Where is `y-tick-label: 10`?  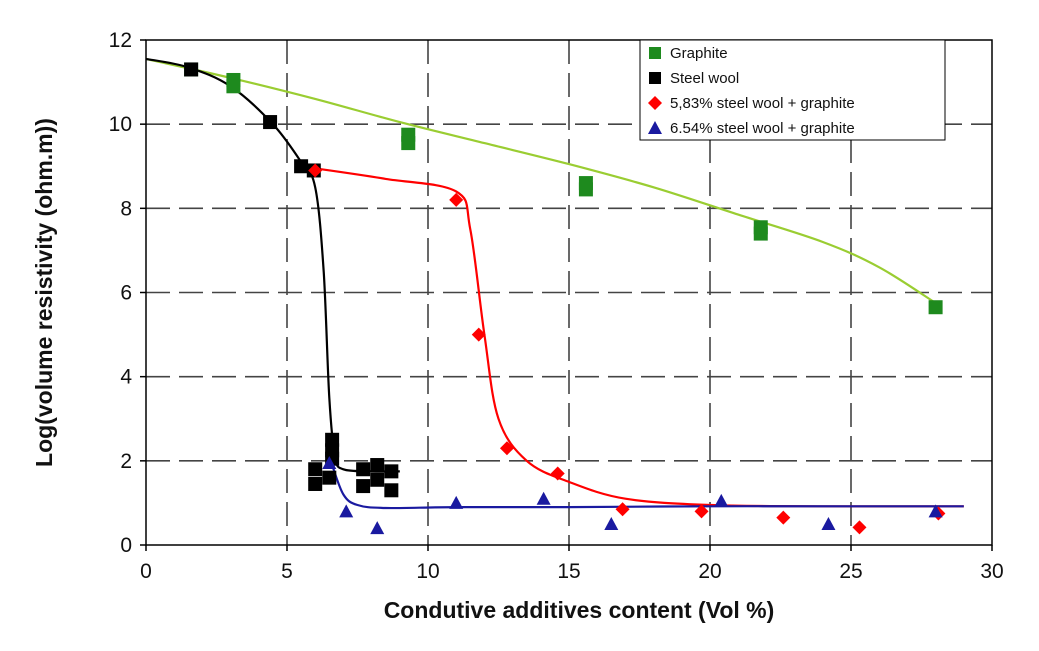
y-tick-label: 10 is located at coordinates (120, 124).